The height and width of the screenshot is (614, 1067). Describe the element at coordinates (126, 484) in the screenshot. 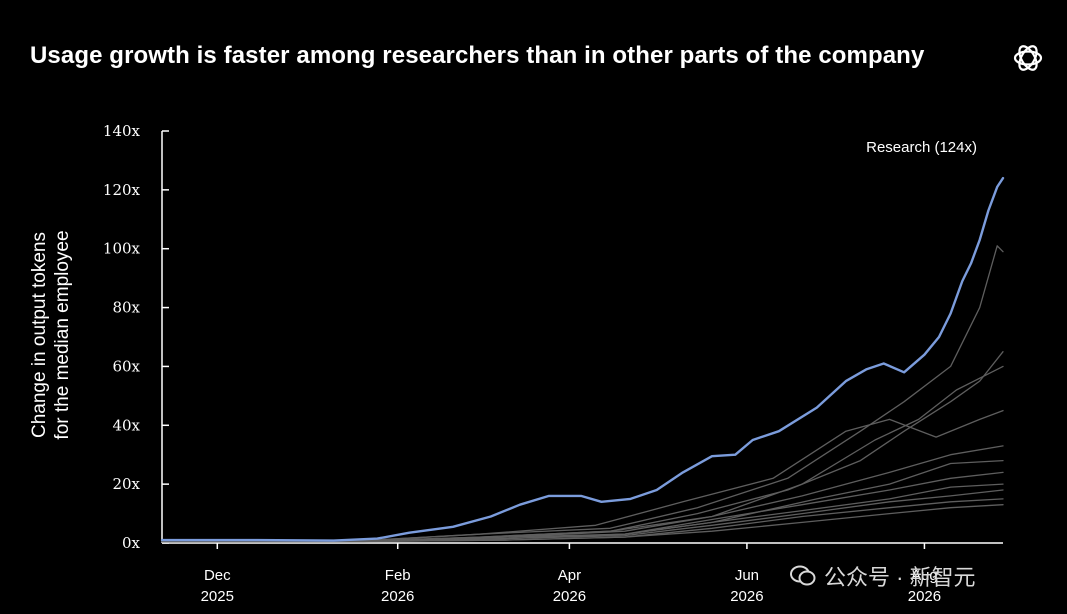

I see `y-tick-label: 20x` at that location.